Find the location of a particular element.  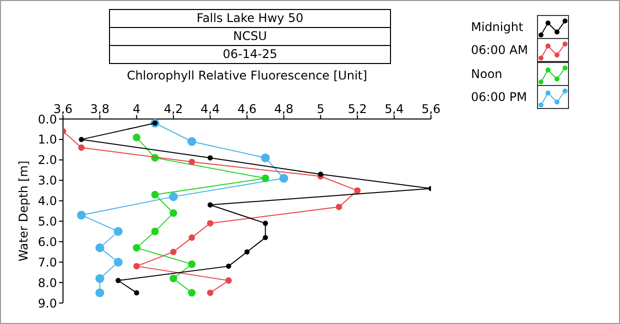

y-tick-label: 6.0 is located at coordinates (47, 241).